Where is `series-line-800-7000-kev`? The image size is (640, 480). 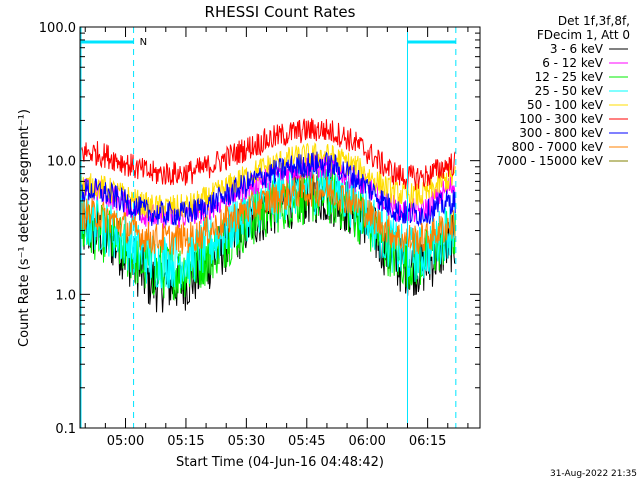
series-line-800-7000-kev is located at coordinates (267, 214).